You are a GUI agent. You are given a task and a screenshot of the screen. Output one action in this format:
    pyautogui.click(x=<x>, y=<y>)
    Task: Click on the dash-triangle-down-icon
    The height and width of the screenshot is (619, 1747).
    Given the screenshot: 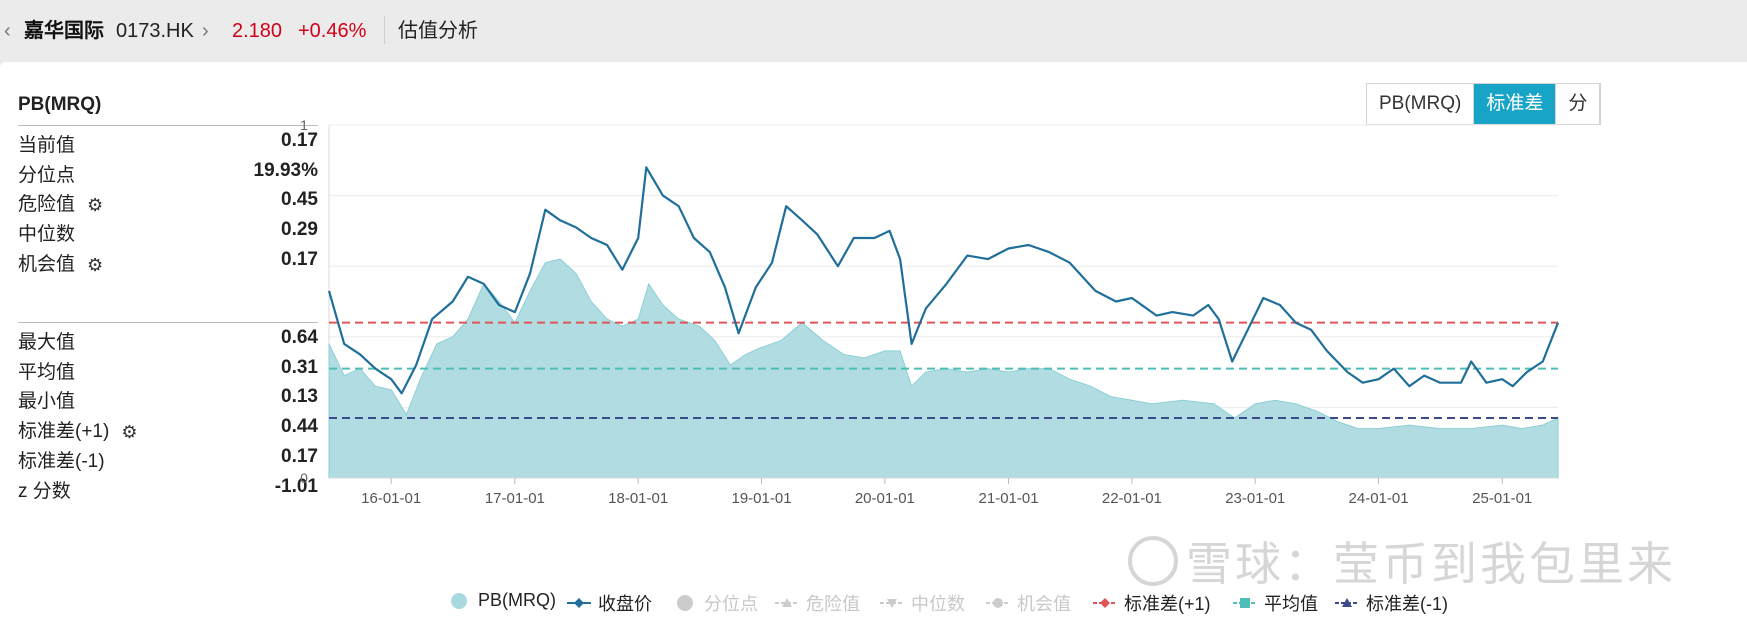 What is the action you would take?
    pyautogui.click(x=892, y=603)
    